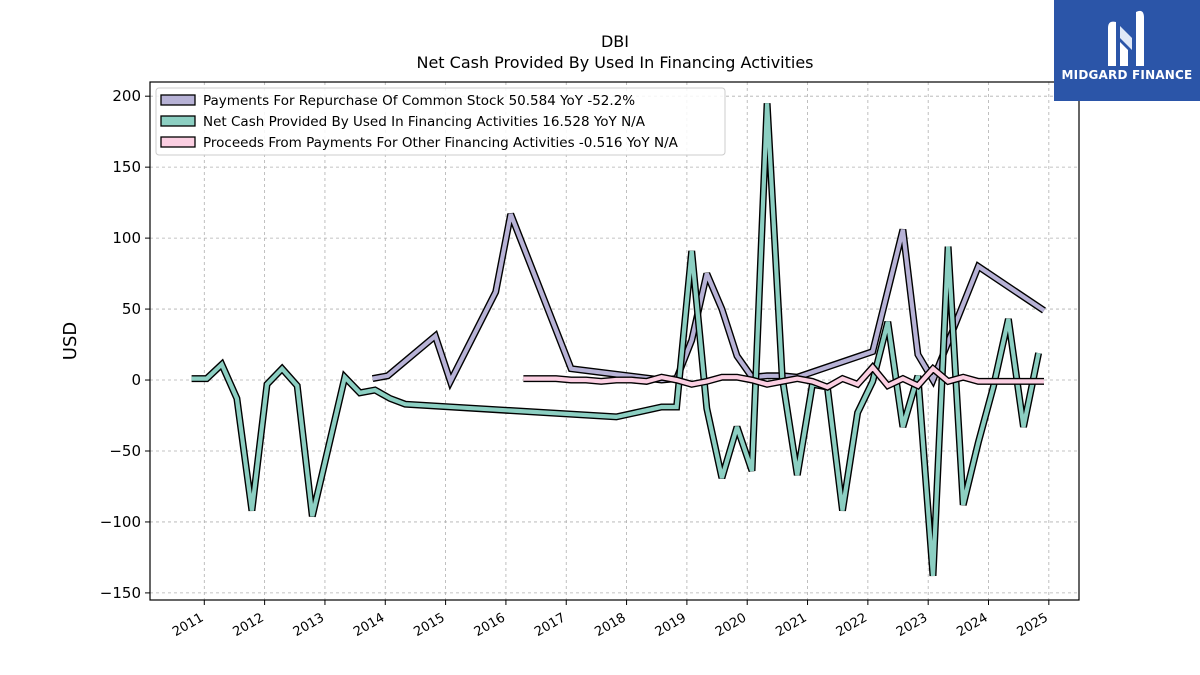 This screenshot has height=675, width=1200. What do you see at coordinates (912, 625) in the screenshot?
I see `x-tick-label: 2023` at bounding box center [912, 625].